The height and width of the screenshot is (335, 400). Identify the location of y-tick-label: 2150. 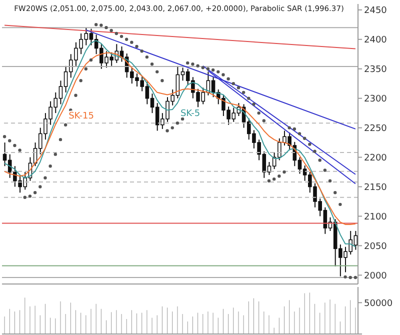
(376, 187).